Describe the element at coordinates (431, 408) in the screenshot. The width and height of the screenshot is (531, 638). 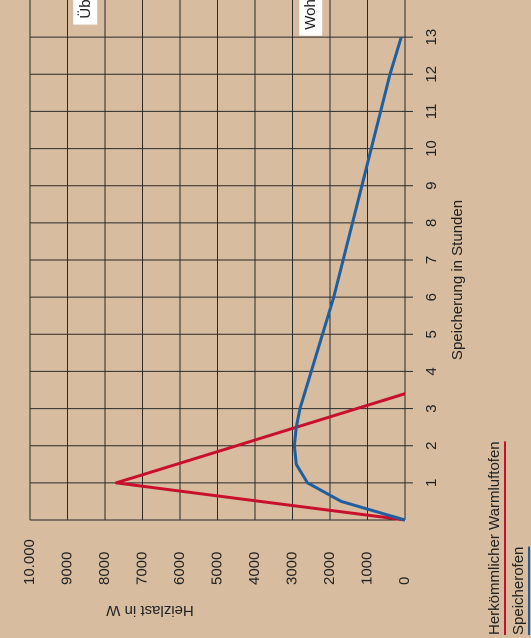
I see `x-tick-label: 3` at that location.